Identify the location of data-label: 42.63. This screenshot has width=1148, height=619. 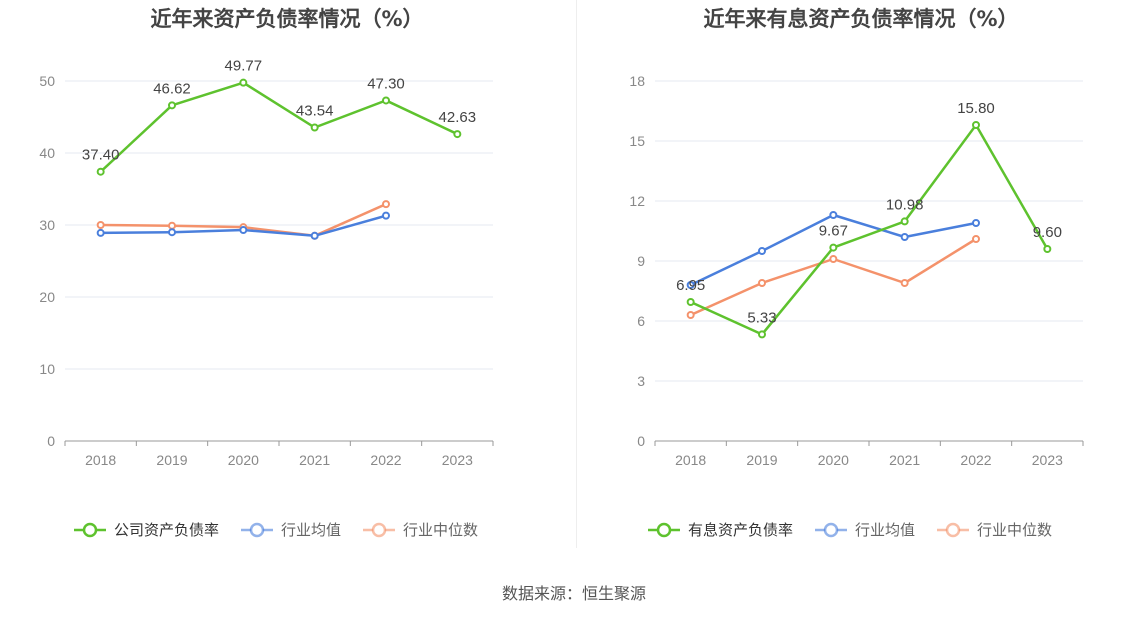
(458, 117).